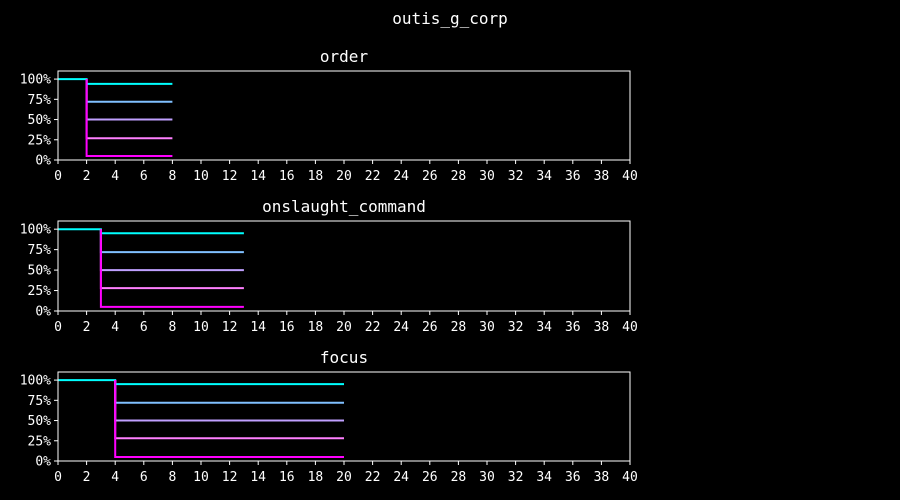 The image size is (900, 500). Describe the element at coordinates (344, 357) in the screenshot. I see `panel-title: focus` at that location.